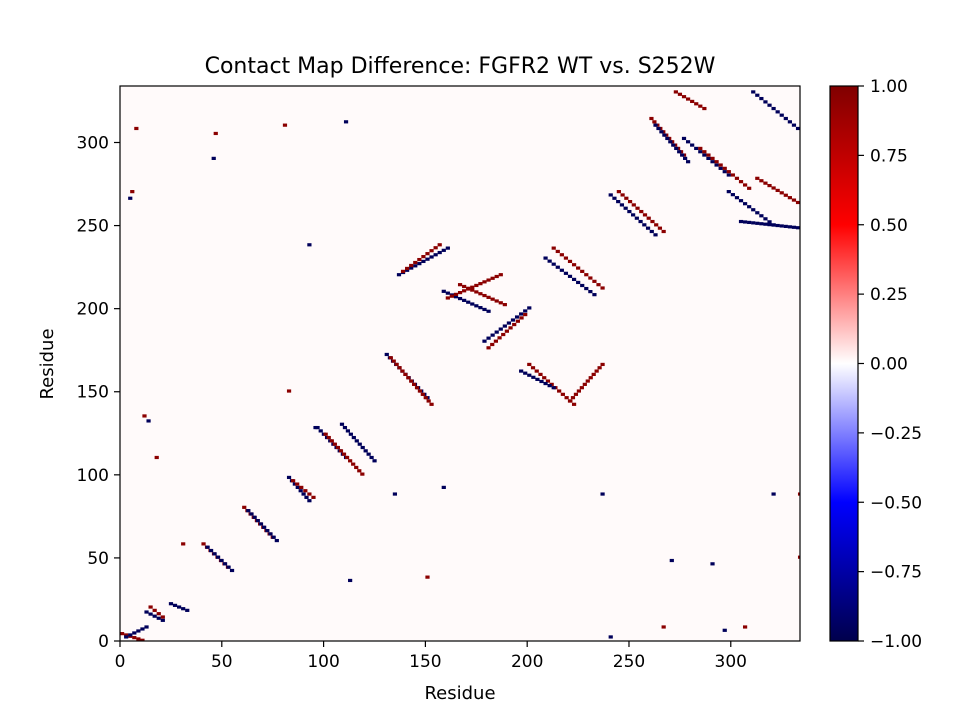  I want to click on x-axis-label: Residue, so click(459, 693).